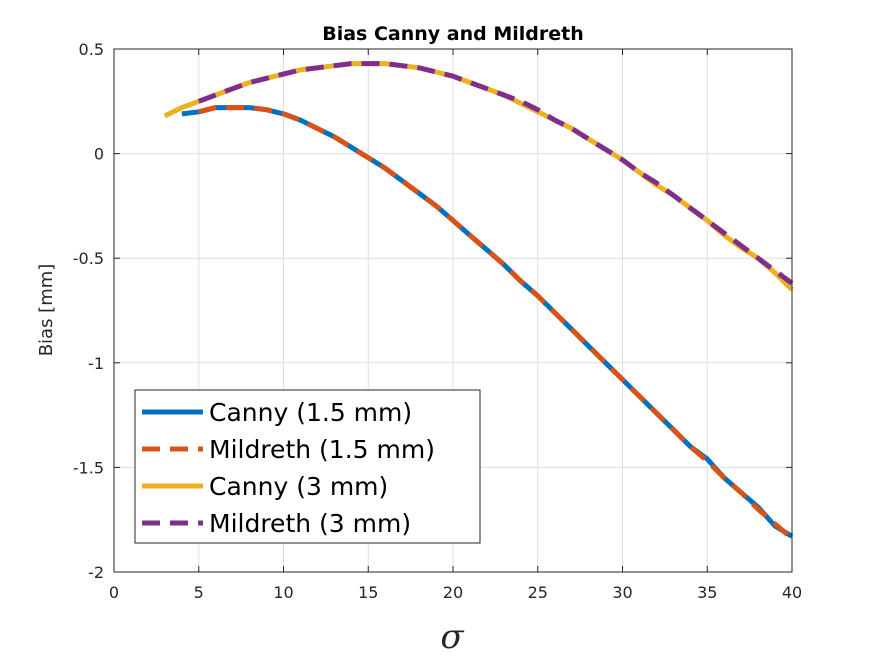 The image size is (875, 656). I want to click on x-tick-label: 20, so click(453, 592).